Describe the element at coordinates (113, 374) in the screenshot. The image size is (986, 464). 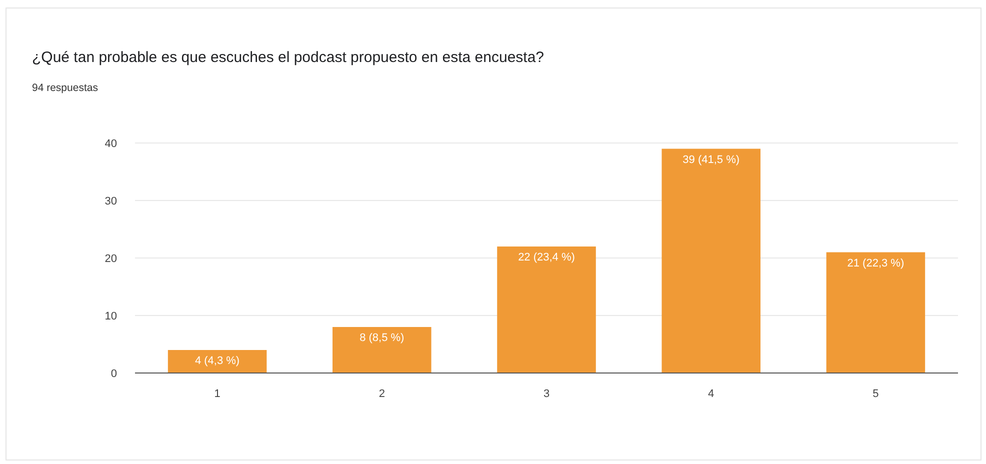
I see `y-tick-label: 0` at that location.